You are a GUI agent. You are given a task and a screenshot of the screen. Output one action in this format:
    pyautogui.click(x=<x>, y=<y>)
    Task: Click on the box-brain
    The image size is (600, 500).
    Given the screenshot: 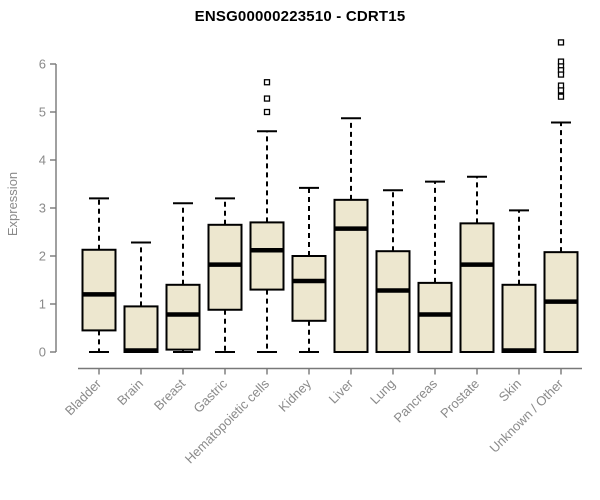 What is the action you would take?
    pyautogui.click(x=141, y=329)
    